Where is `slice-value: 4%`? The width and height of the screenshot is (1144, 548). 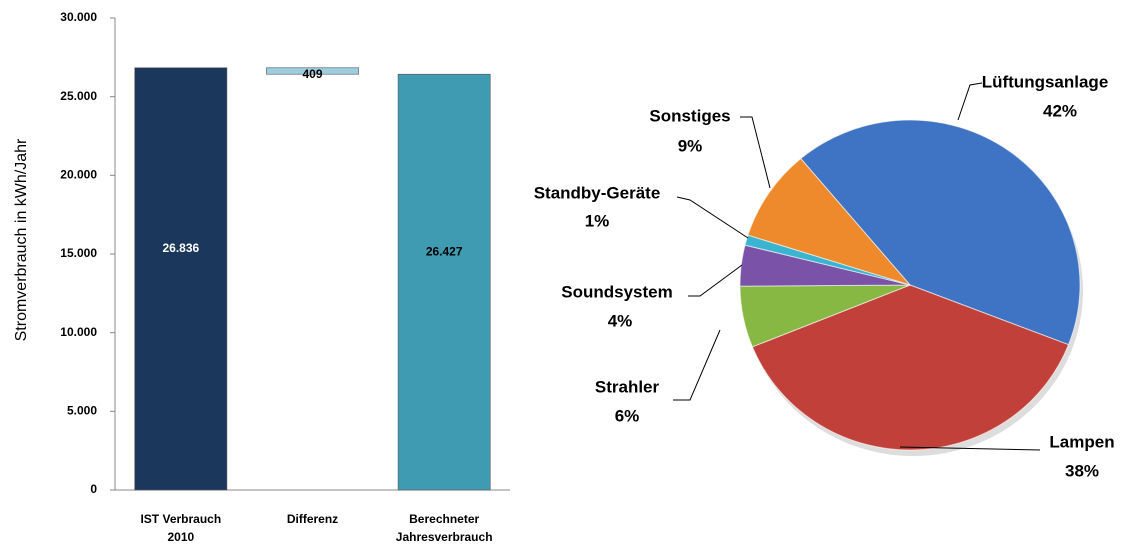
slice-value: 4% is located at coordinates (620, 320).